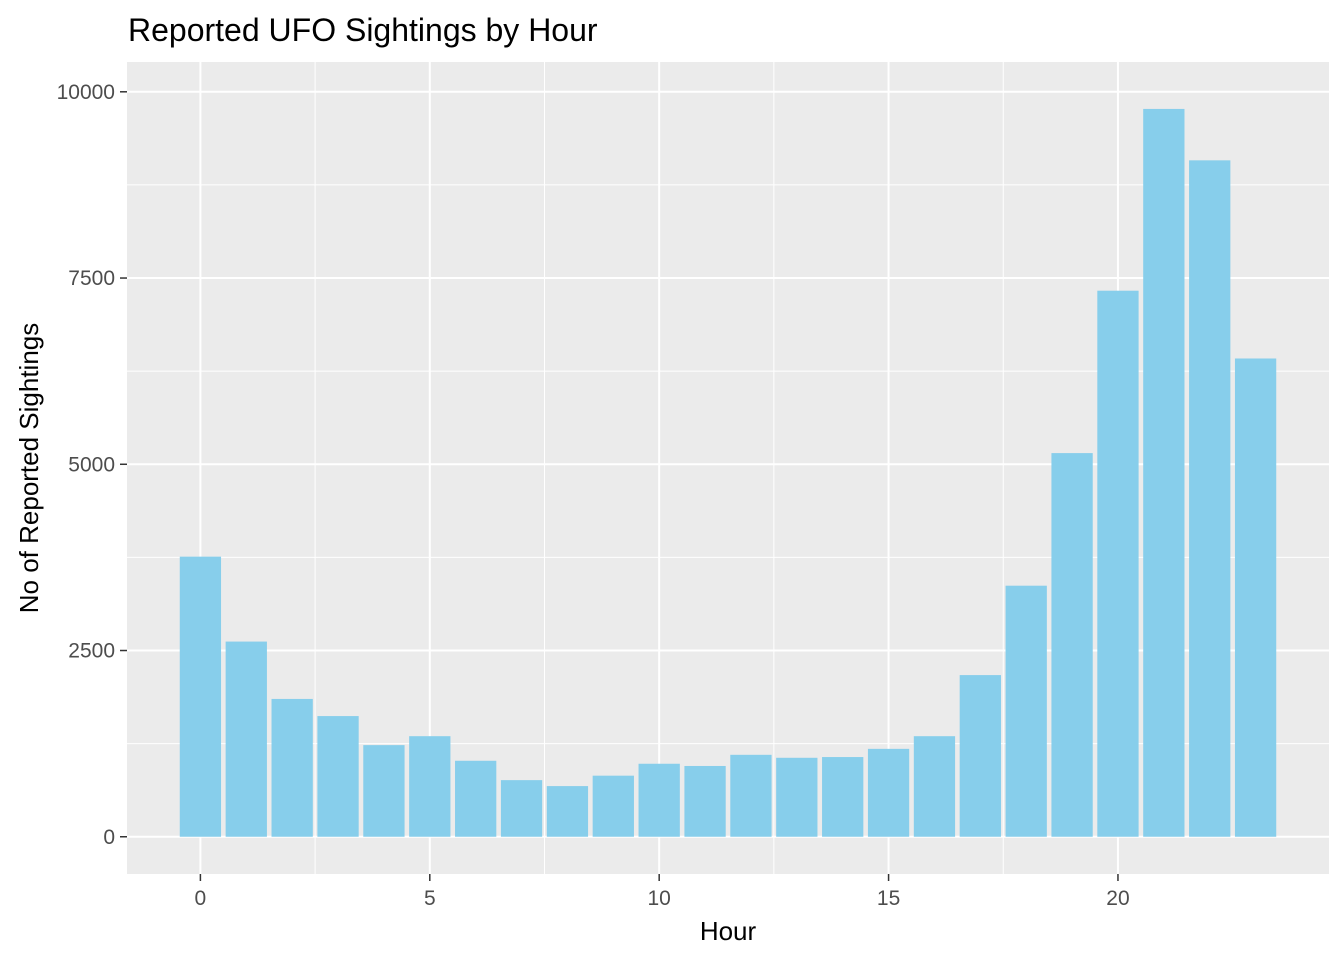 This screenshot has height=960, width=1344. What do you see at coordinates (888, 898) in the screenshot?
I see `x-tick-label: 15` at bounding box center [888, 898].